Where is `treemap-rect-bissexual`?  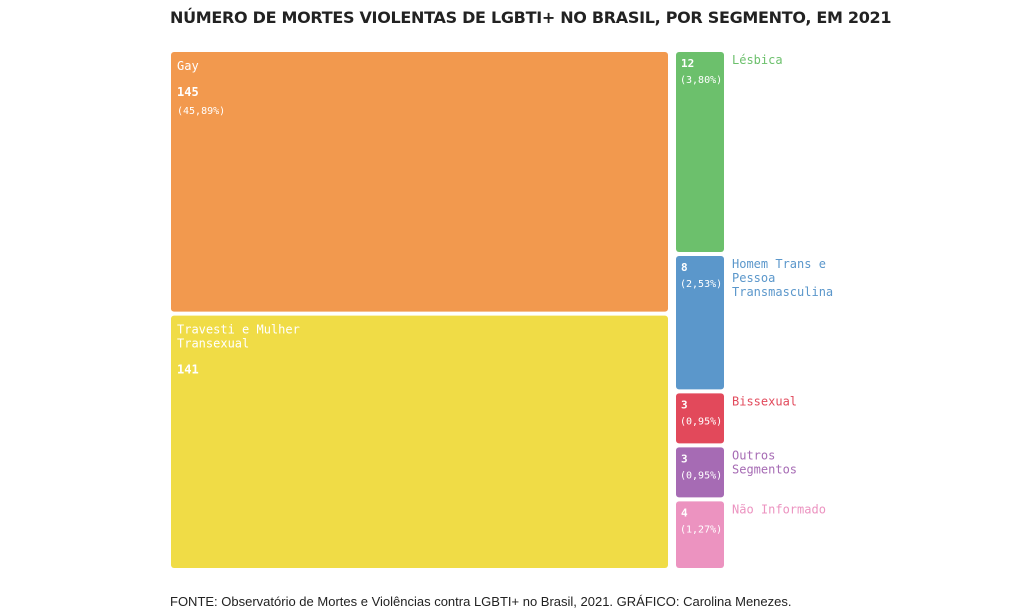
treemap-rect-bissexual is located at coordinates (700, 418).